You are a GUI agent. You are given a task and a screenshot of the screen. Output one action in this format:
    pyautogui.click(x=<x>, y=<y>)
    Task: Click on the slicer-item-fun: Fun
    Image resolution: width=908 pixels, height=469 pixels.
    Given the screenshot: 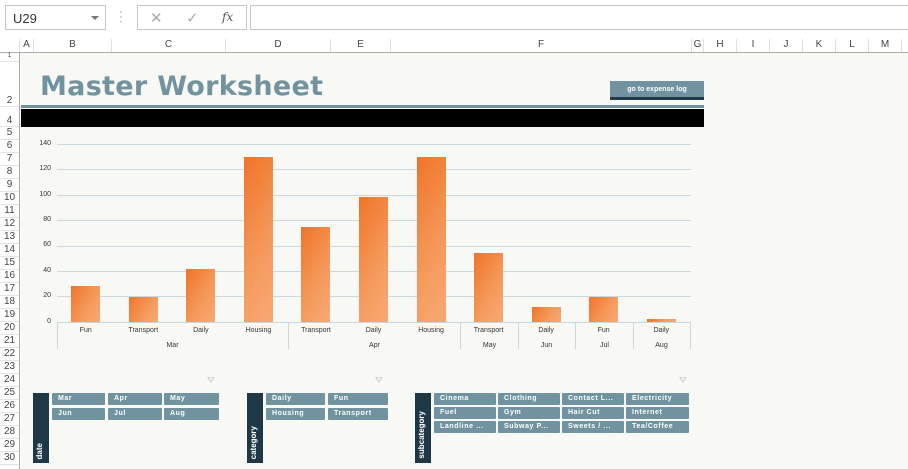 What is the action you would take?
    pyautogui.click(x=358, y=399)
    